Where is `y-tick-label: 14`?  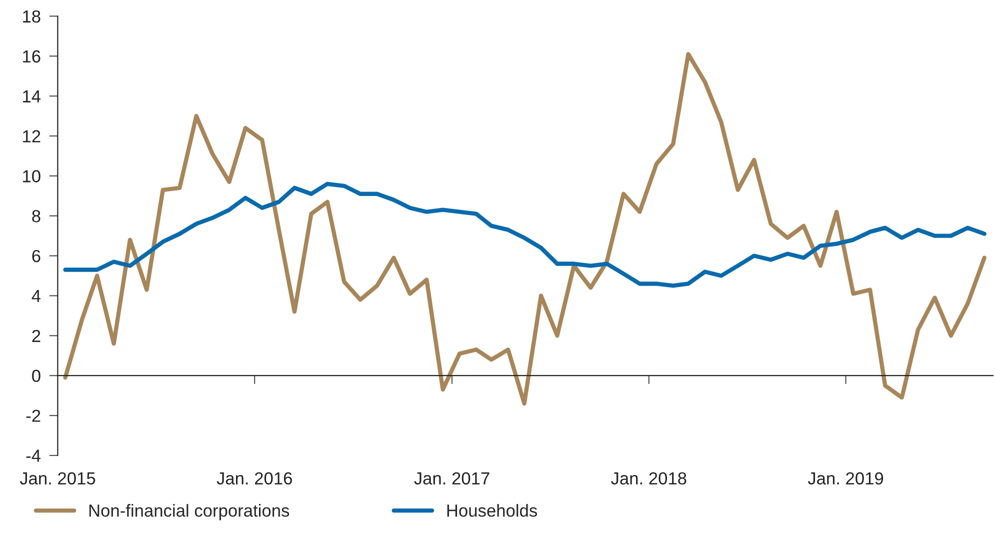
y-tick-label: 14 is located at coordinates (32, 96).